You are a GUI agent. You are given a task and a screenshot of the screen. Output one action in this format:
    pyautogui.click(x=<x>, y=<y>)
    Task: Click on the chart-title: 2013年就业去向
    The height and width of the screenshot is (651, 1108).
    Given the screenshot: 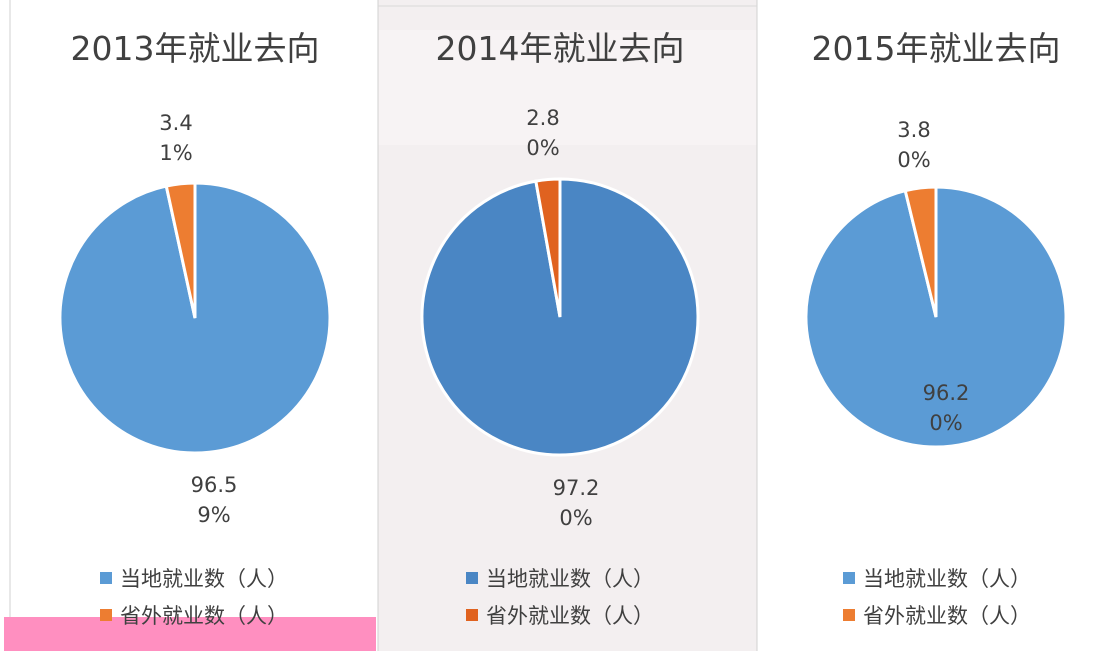 What is the action you would take?
    pyautogui.click(x=195, y=48)
    